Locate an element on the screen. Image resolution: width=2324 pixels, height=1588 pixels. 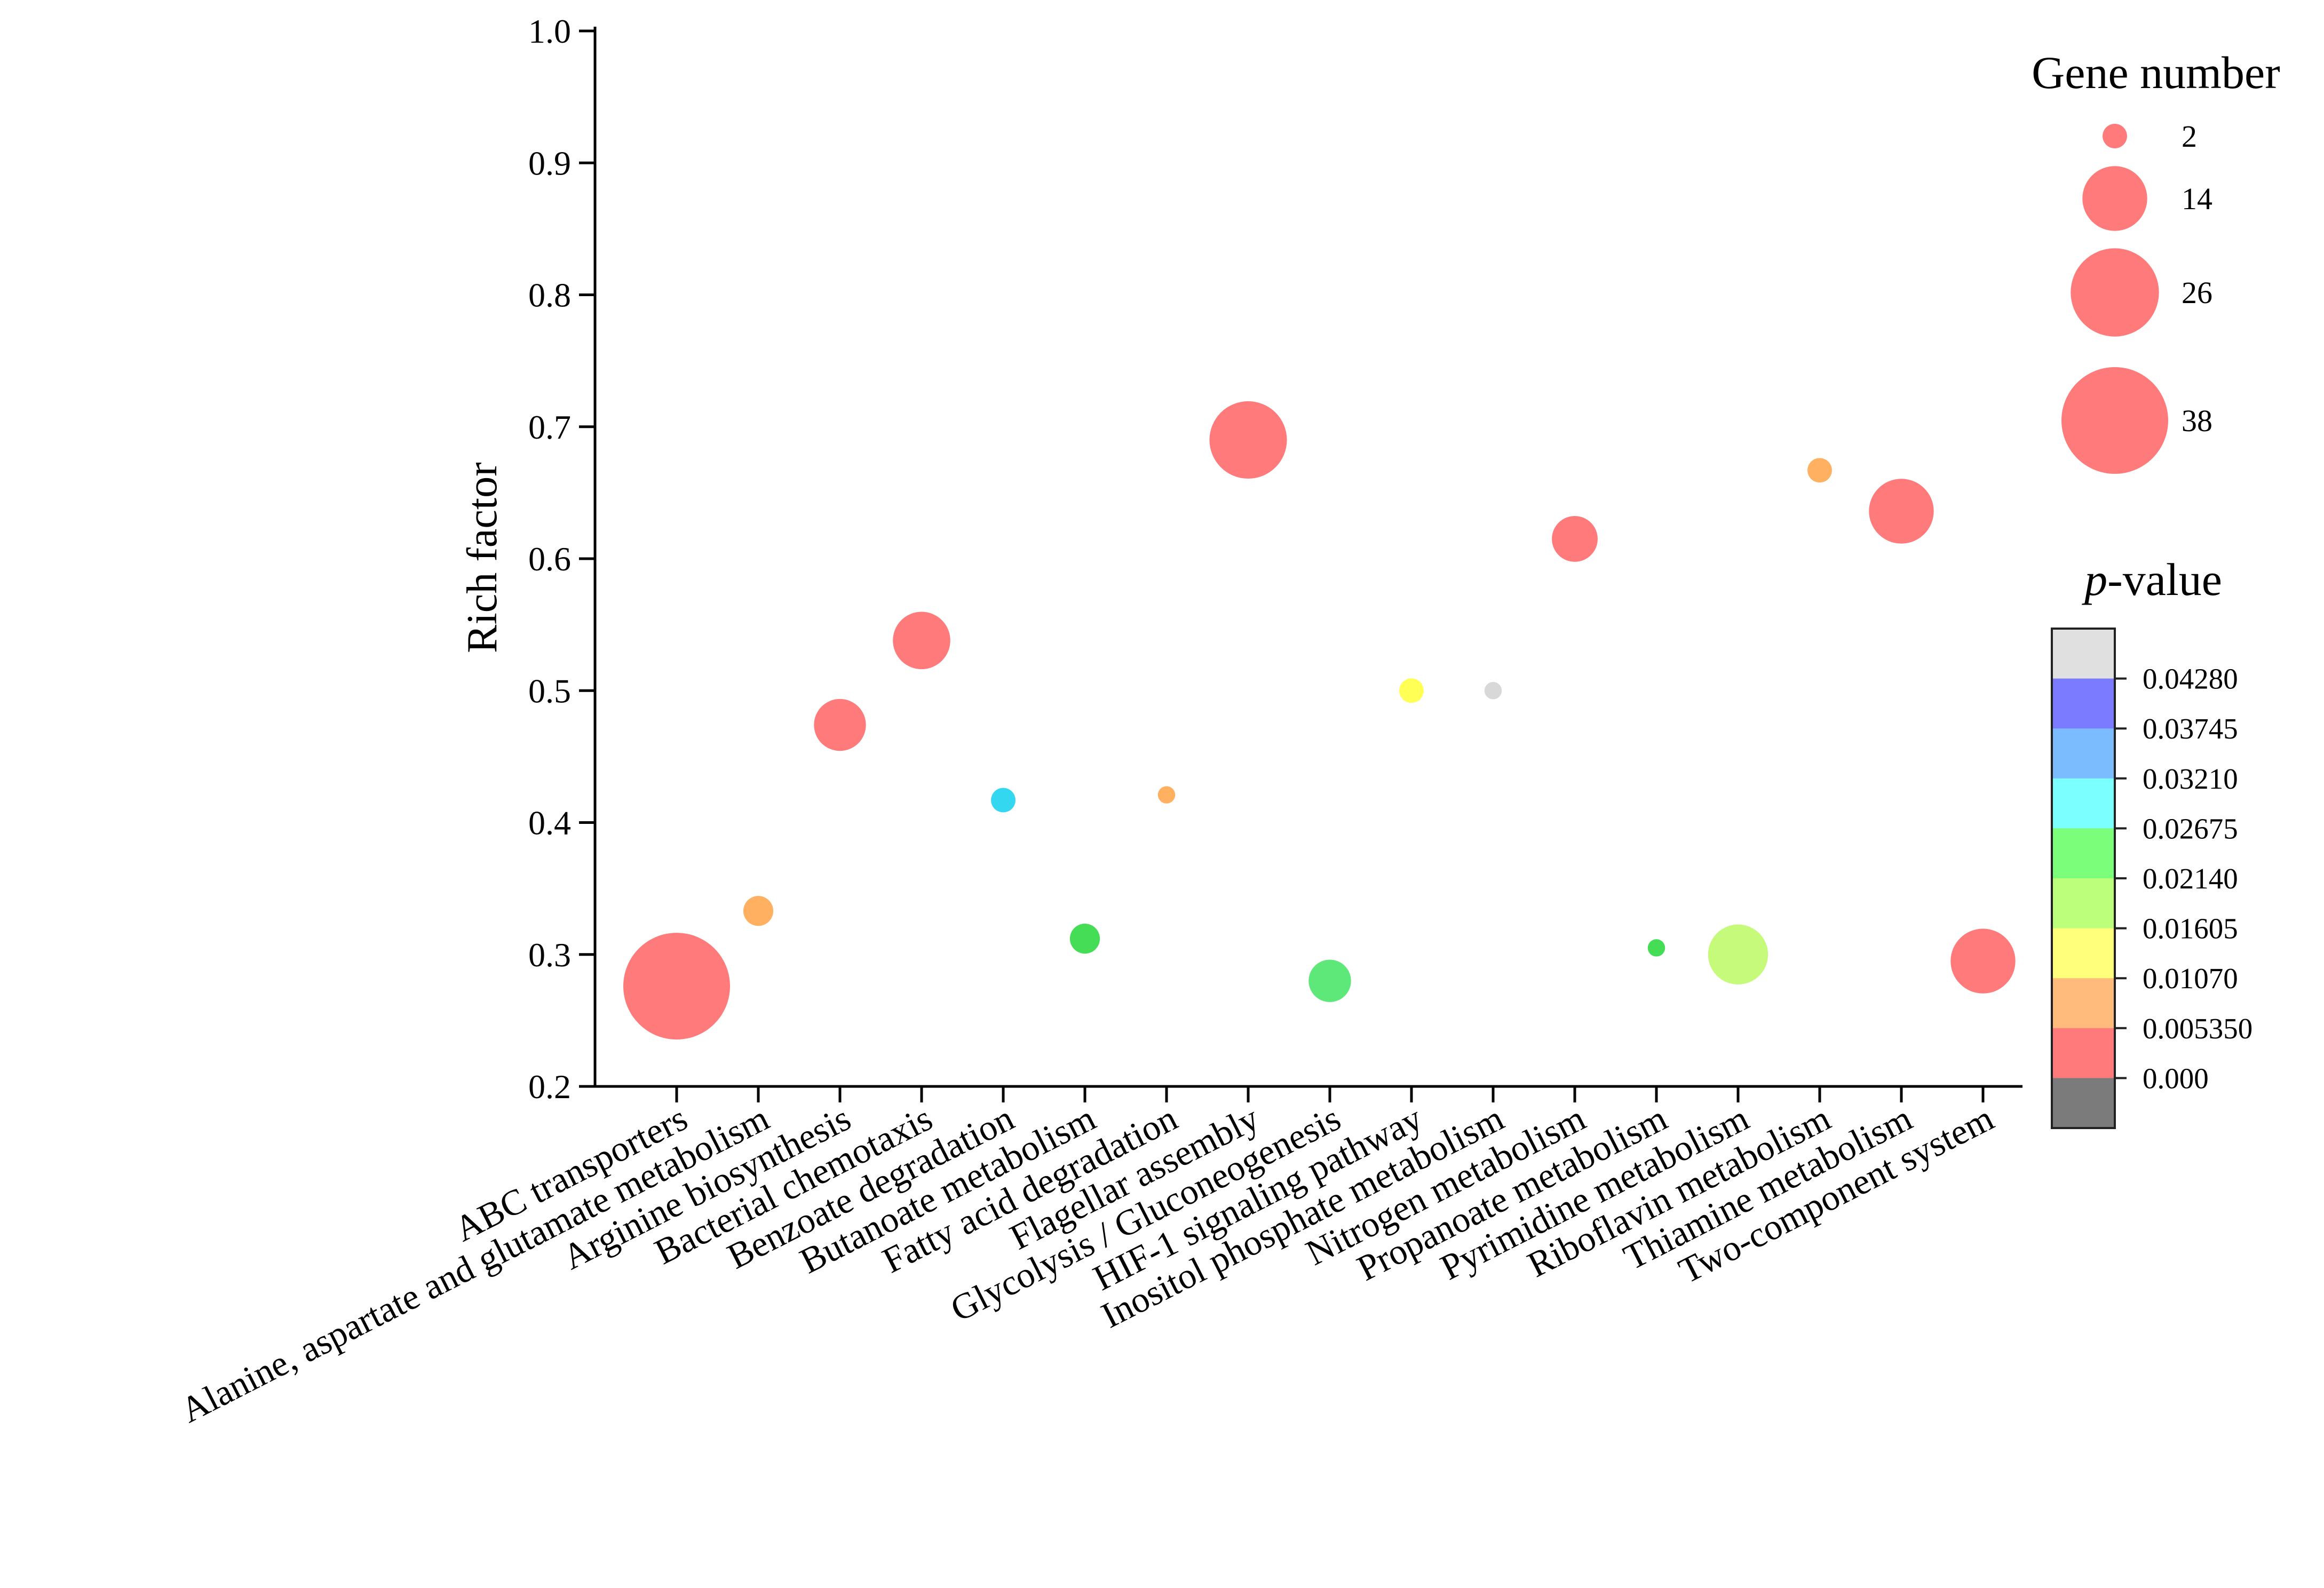
colorbar-label: 0.02675 is located at coordinates (2190, 828).